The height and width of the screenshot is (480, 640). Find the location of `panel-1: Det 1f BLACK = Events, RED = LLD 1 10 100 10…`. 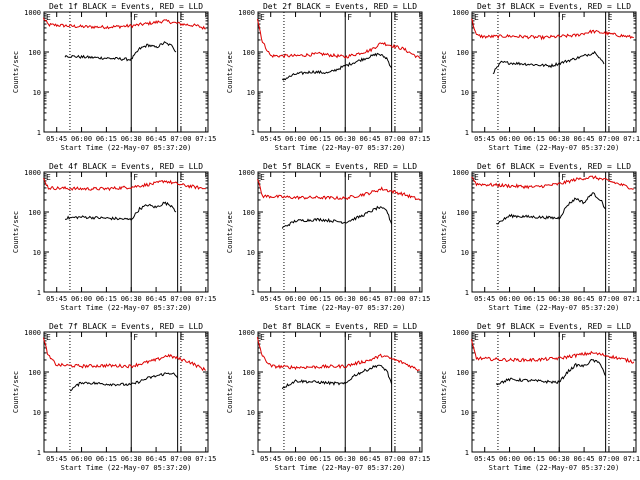

panel-1: Det 1f BLACK = Events, RED = LLD 1 10 100 10… is located at coordinates (114, 77).